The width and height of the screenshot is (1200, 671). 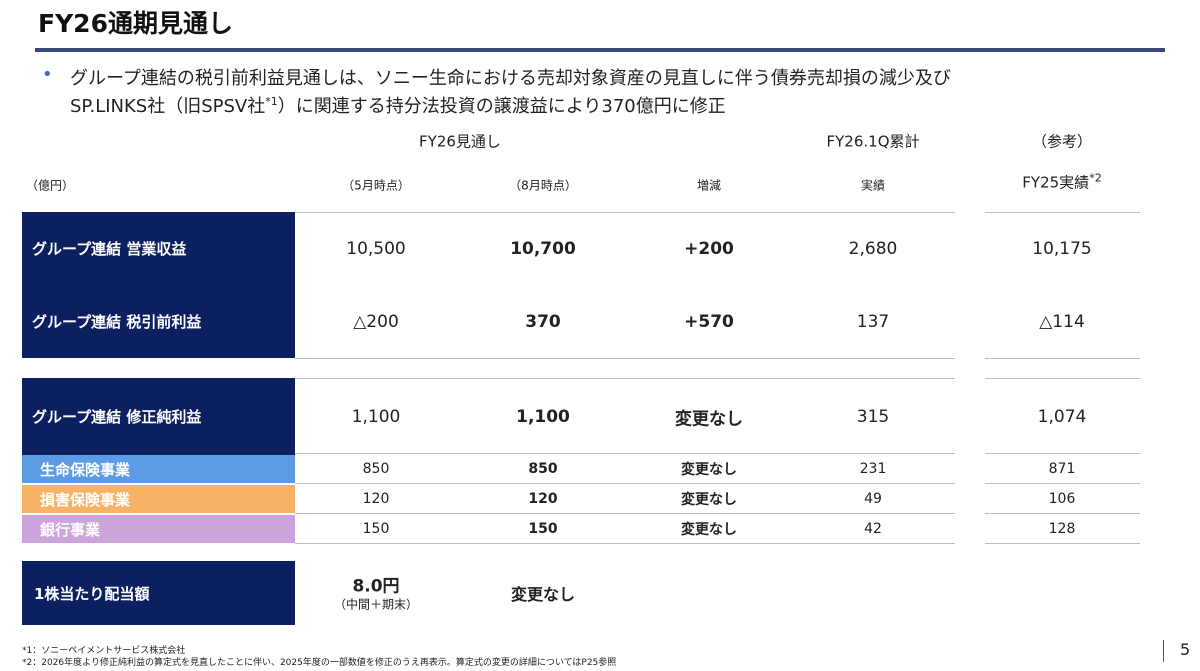 What do you see at coordinates (158, 469) in the screenshot?
I see `row-label: 生命保険事業` at bounding box center [158, 469].